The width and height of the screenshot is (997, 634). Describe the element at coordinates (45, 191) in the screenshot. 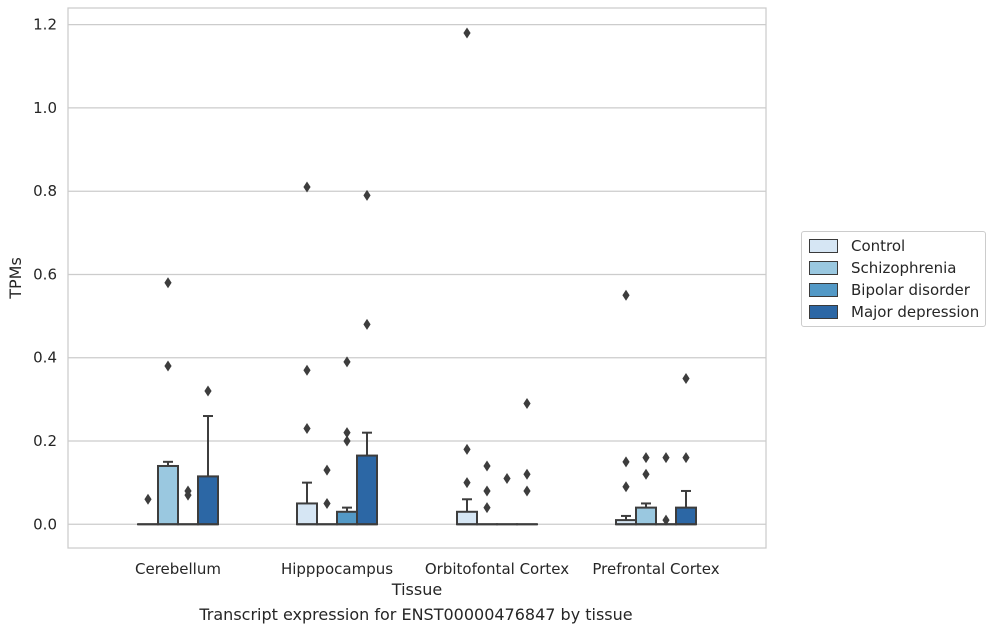

I see `y-tick-label: 0.8` at that location.